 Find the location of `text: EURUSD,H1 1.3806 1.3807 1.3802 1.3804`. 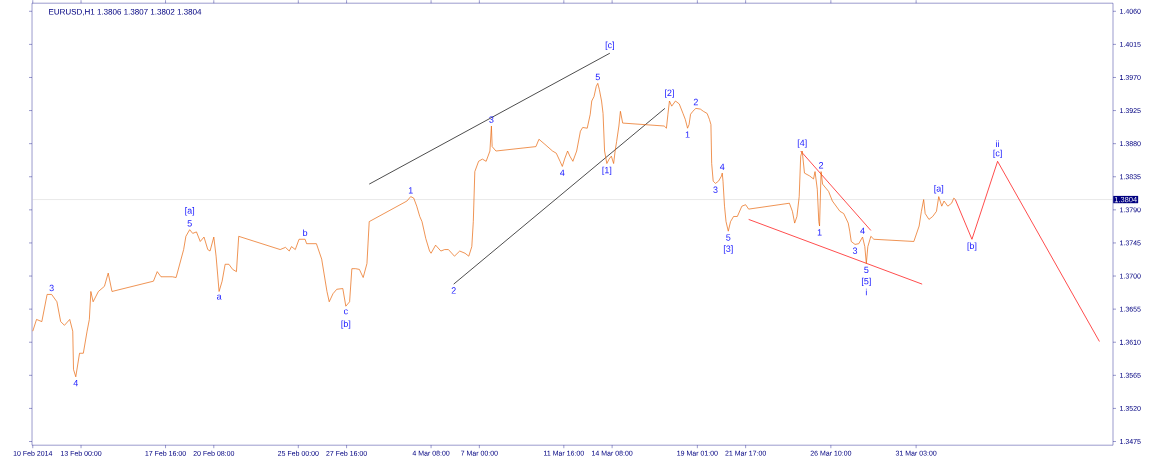

text: EURUSD,H1 1.3806 1.3807 1.3802 1.3804 is located at coordinates (125, 12).